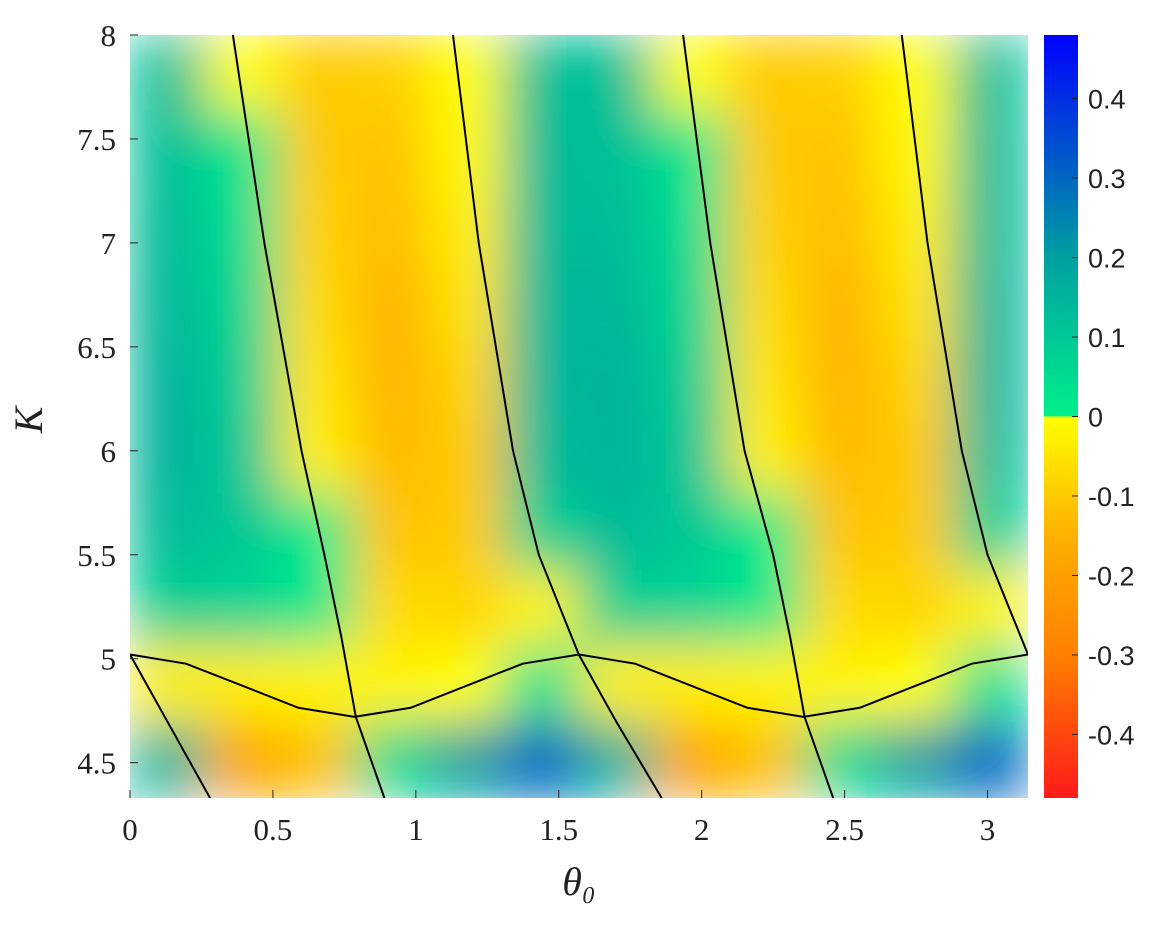 Image resolution: width=1172 pixels, height=938 pixels. Describe the element at coordinates (1107, 338) in the screenshot. I see `colorbar-tick-label: 0.1` at that location.